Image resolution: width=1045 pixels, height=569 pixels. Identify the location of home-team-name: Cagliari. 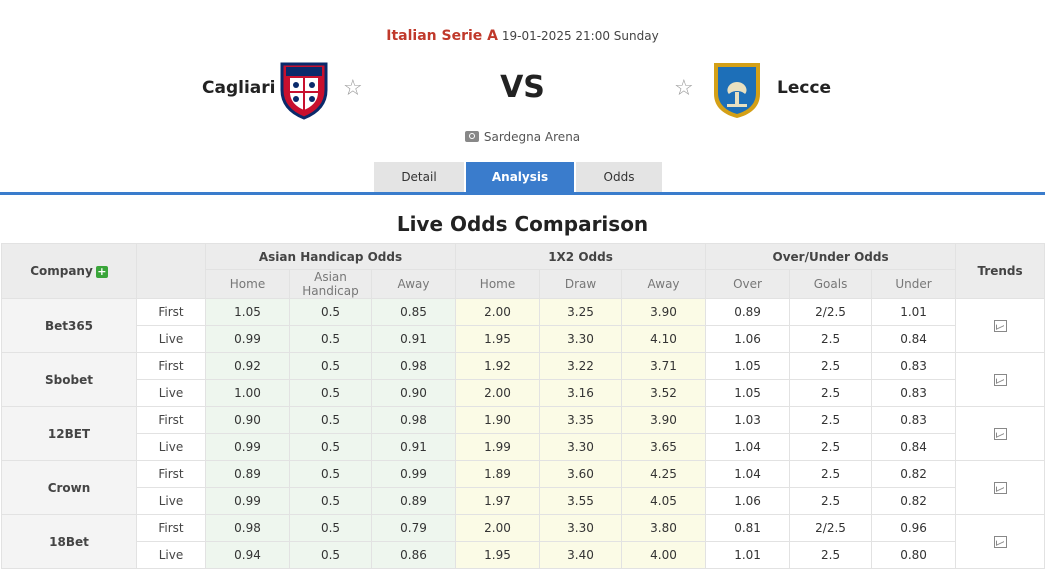
(239, 88).